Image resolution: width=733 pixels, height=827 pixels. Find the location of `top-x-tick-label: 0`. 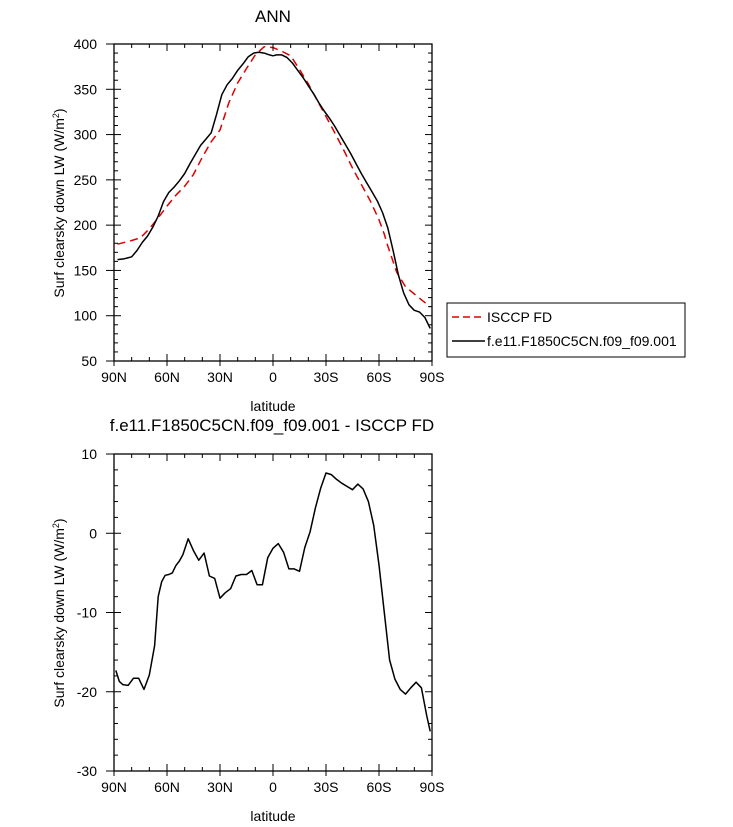

top-x-tick-label: 0 is located at coordinates (273, 377).